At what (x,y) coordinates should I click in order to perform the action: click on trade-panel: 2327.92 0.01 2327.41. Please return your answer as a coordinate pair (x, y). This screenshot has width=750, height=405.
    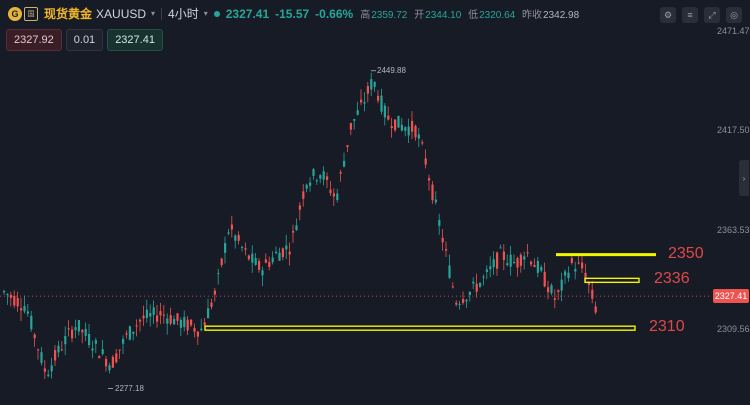
    Looking at the image, I should click on (84, 40).